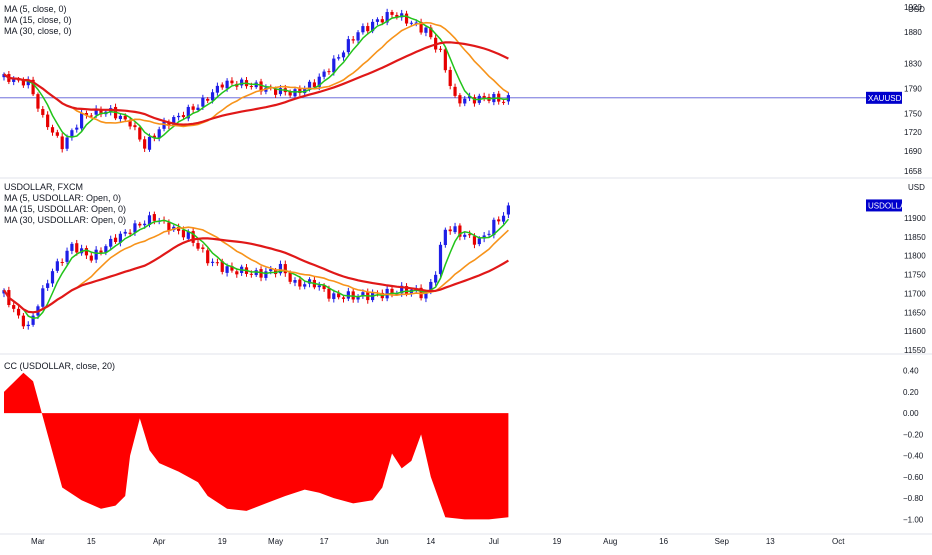 Image resolution: width=932 pixels, height=555 pixels. I want to click on xauusd-ytick-label: 1880, so click(913, 32).